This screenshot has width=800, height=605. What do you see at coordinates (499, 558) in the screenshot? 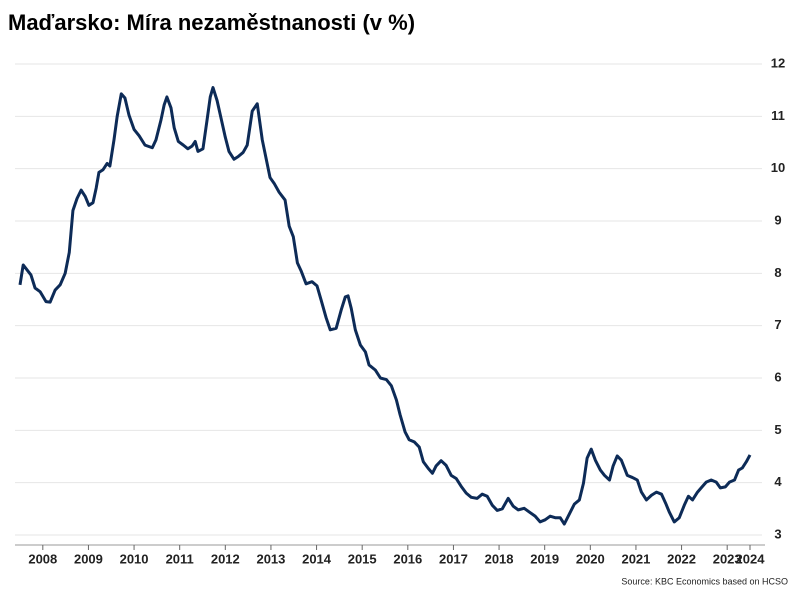
I see `x-tick-label: 2018` at bounding box center [499, 558].